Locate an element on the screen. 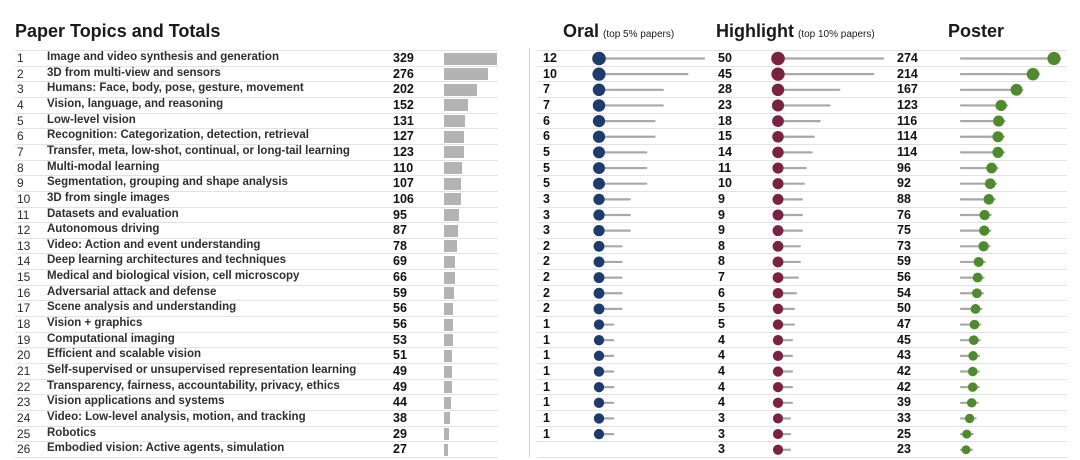 The image size is (1080, 460). row-rank: 12 is located at coordinates (24, 230).